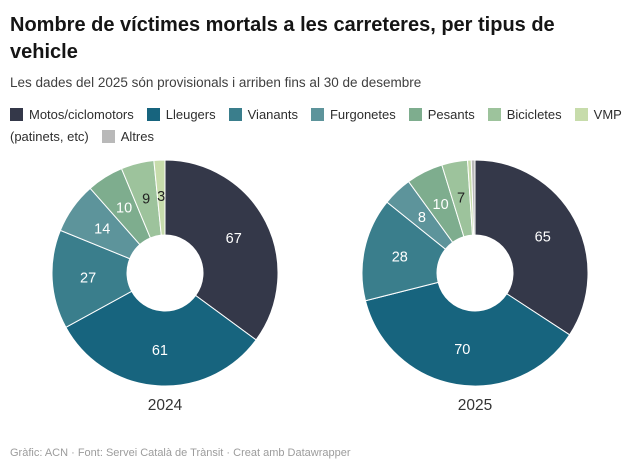 The width and height of the screenshot is (640, 468). What do you see at coordinates (272, 114) in the screenshot?
I see `legend-item-label: Vianants` at bounding box center [272, 114].